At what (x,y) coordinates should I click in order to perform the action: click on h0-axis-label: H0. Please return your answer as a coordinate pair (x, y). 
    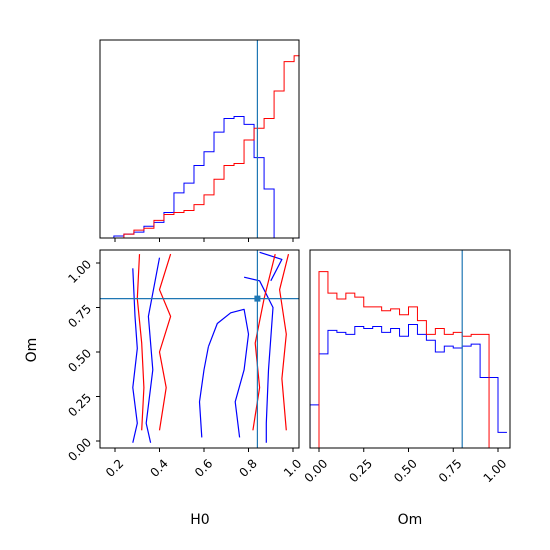
    Looking at the image, I should click on (199, 520).